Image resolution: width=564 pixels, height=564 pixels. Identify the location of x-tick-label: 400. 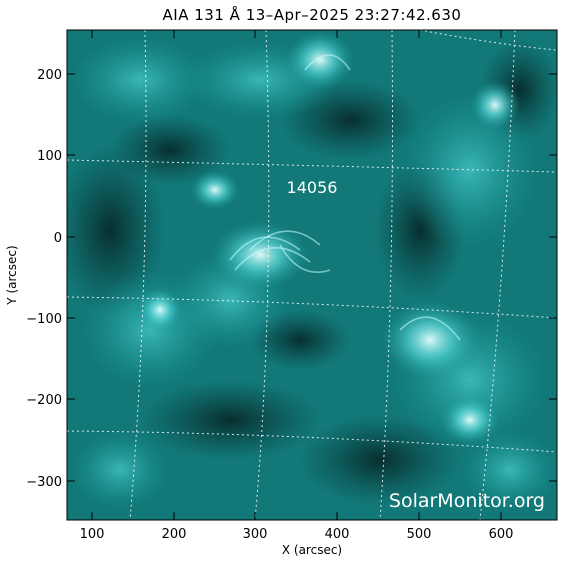
(337, 534).